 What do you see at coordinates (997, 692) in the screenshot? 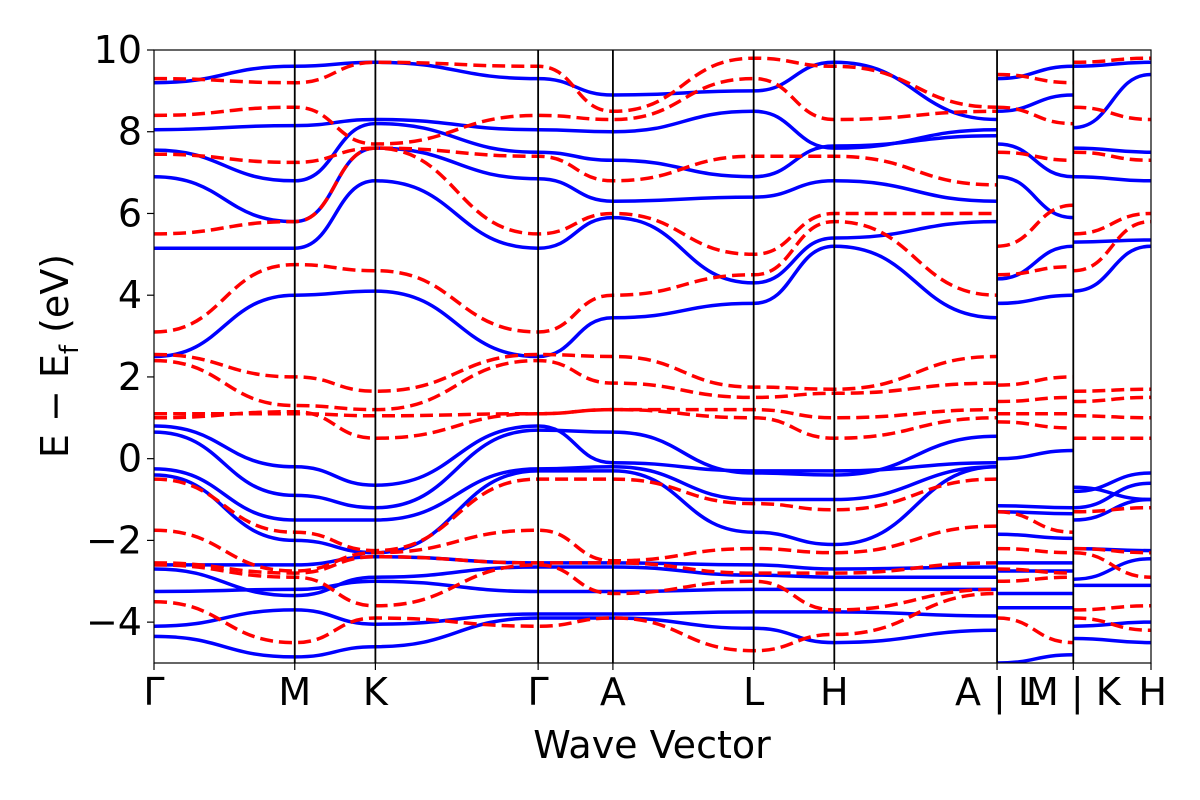
I see `x-tick-label: A | L` at bounding box center [997, 692].